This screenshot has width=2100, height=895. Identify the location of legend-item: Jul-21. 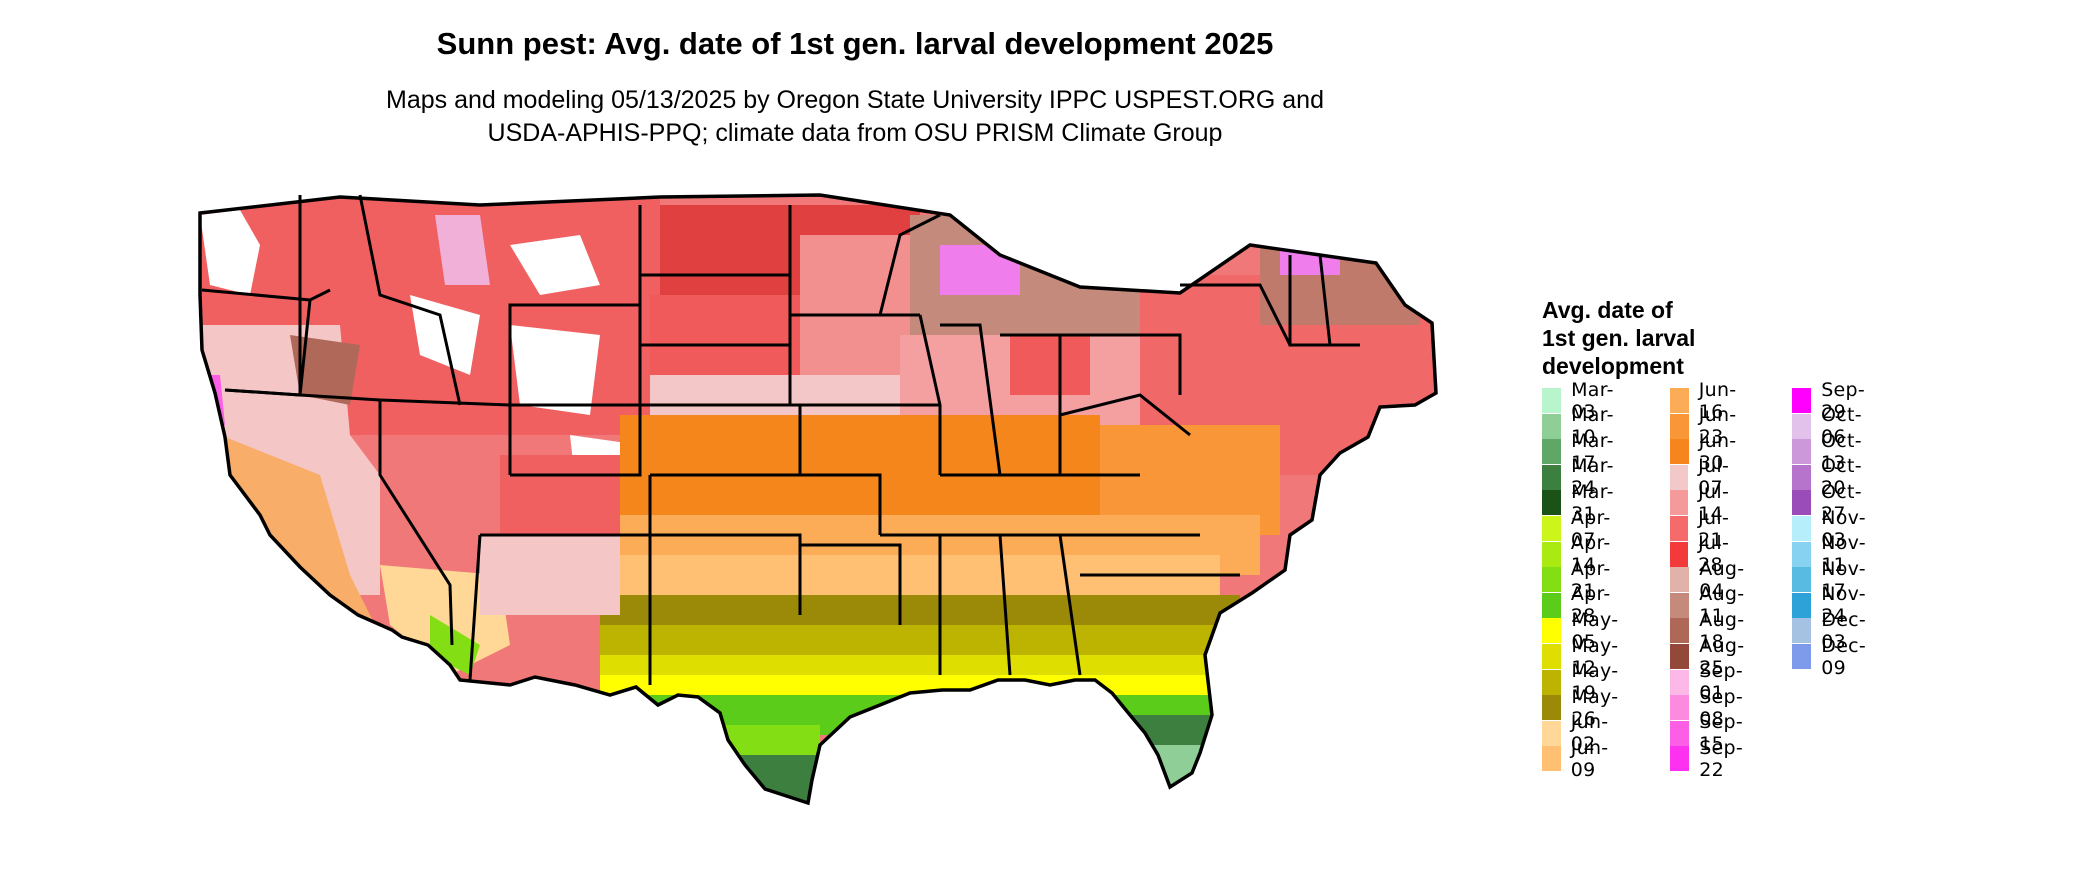
(1703, 529).